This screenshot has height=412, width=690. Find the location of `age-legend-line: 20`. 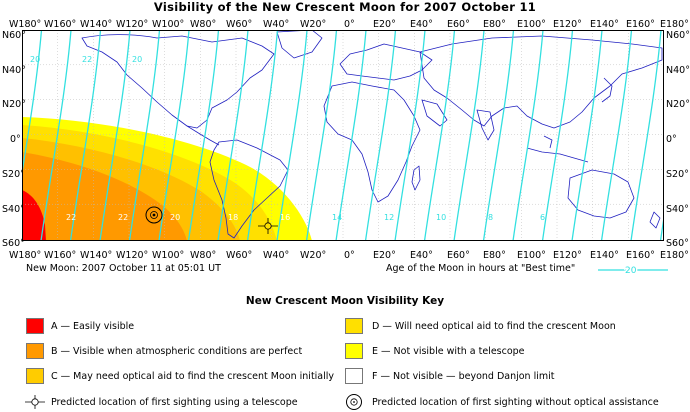

age-legend-line: 20 is located at coordinates (633, 270).